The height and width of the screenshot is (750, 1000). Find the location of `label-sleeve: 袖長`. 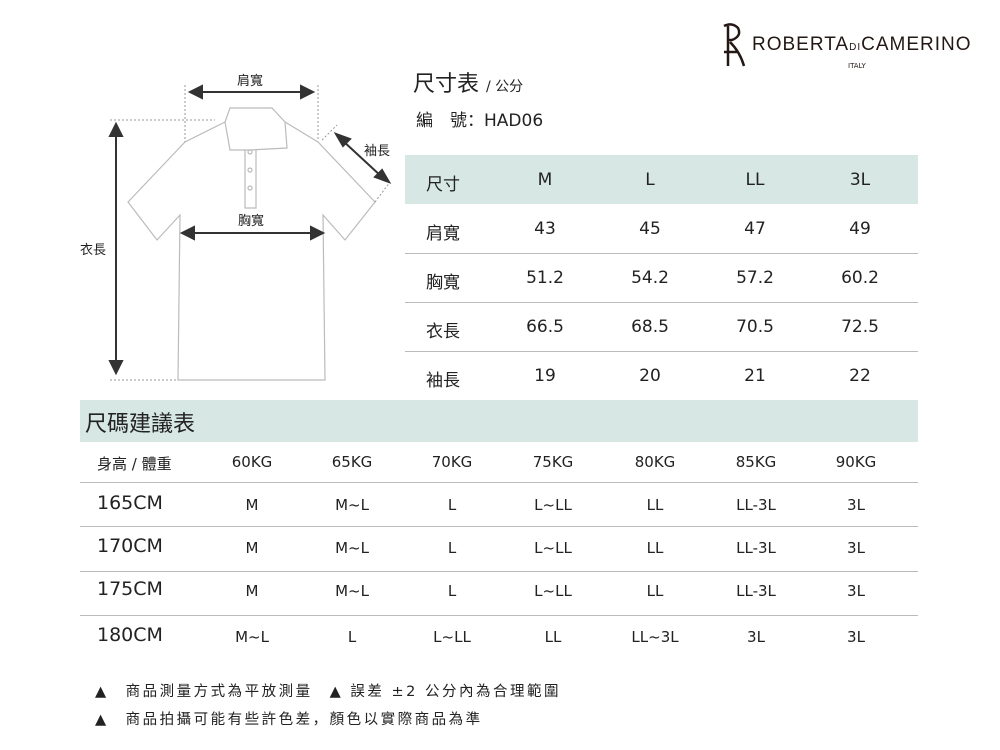

label-sleeve: 袖長 is located at coordinates (377, 151).